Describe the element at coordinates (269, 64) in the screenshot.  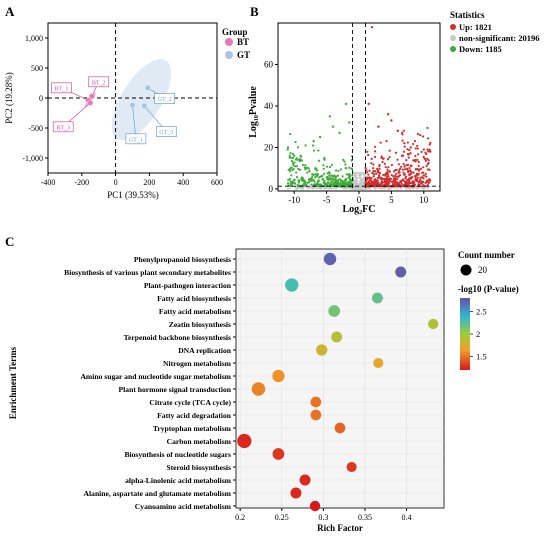
I see `volcano-y-tick-label: 60` at that location.